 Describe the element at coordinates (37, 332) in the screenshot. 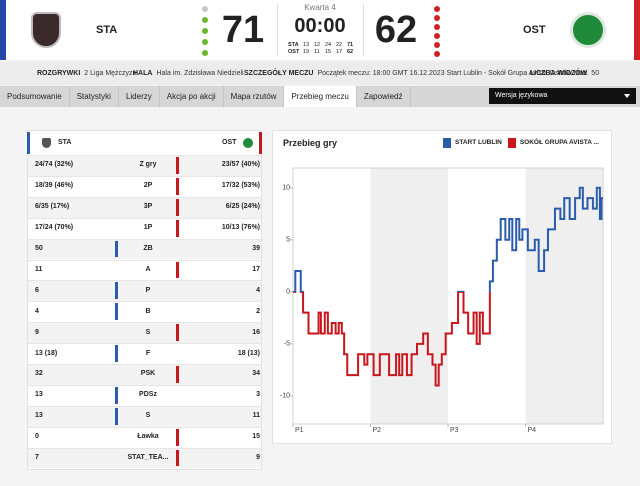

I see `home-value: 9` at that location.